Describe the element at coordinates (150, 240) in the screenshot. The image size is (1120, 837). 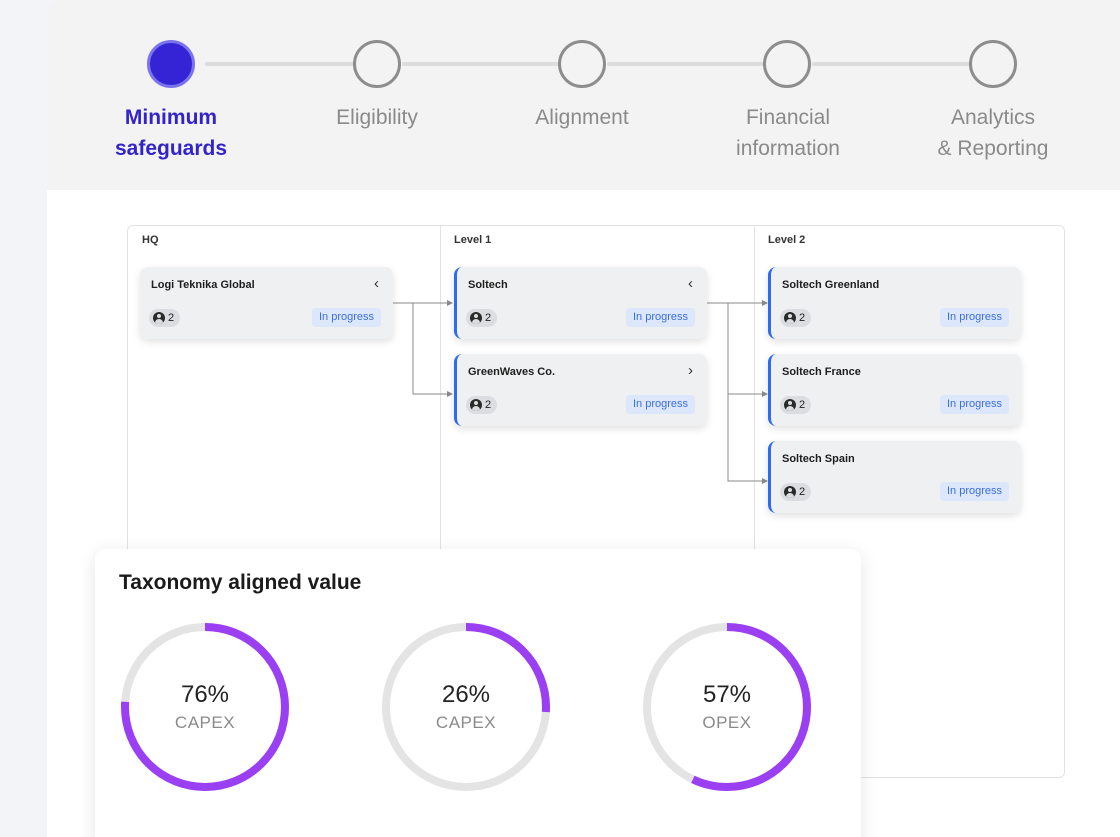
I see `column-header-hq: HQ` at that location.